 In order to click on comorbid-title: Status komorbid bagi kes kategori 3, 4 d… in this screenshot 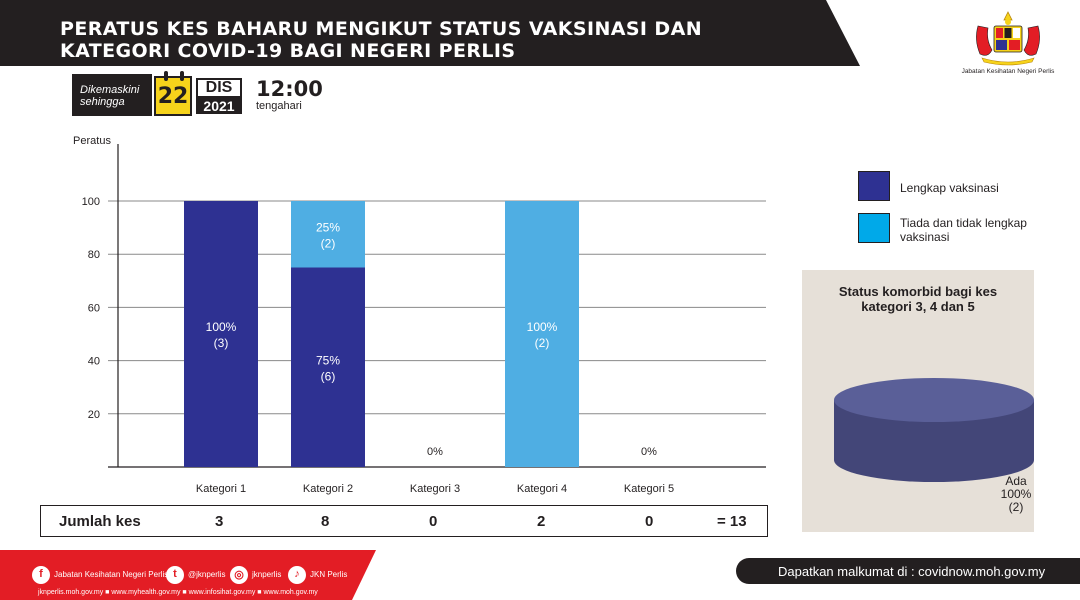, I will do `click(918, 299)`.